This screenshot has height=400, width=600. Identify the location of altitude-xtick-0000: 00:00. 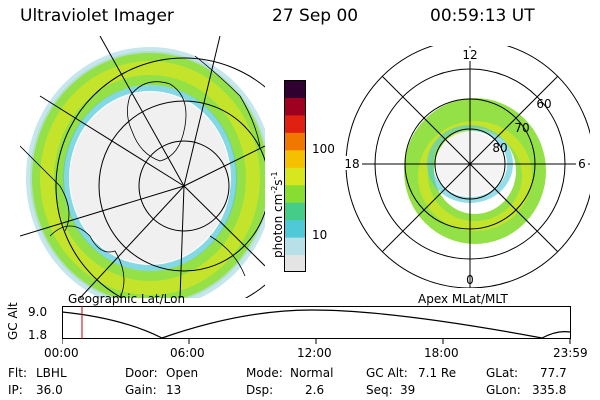
(61, 353).